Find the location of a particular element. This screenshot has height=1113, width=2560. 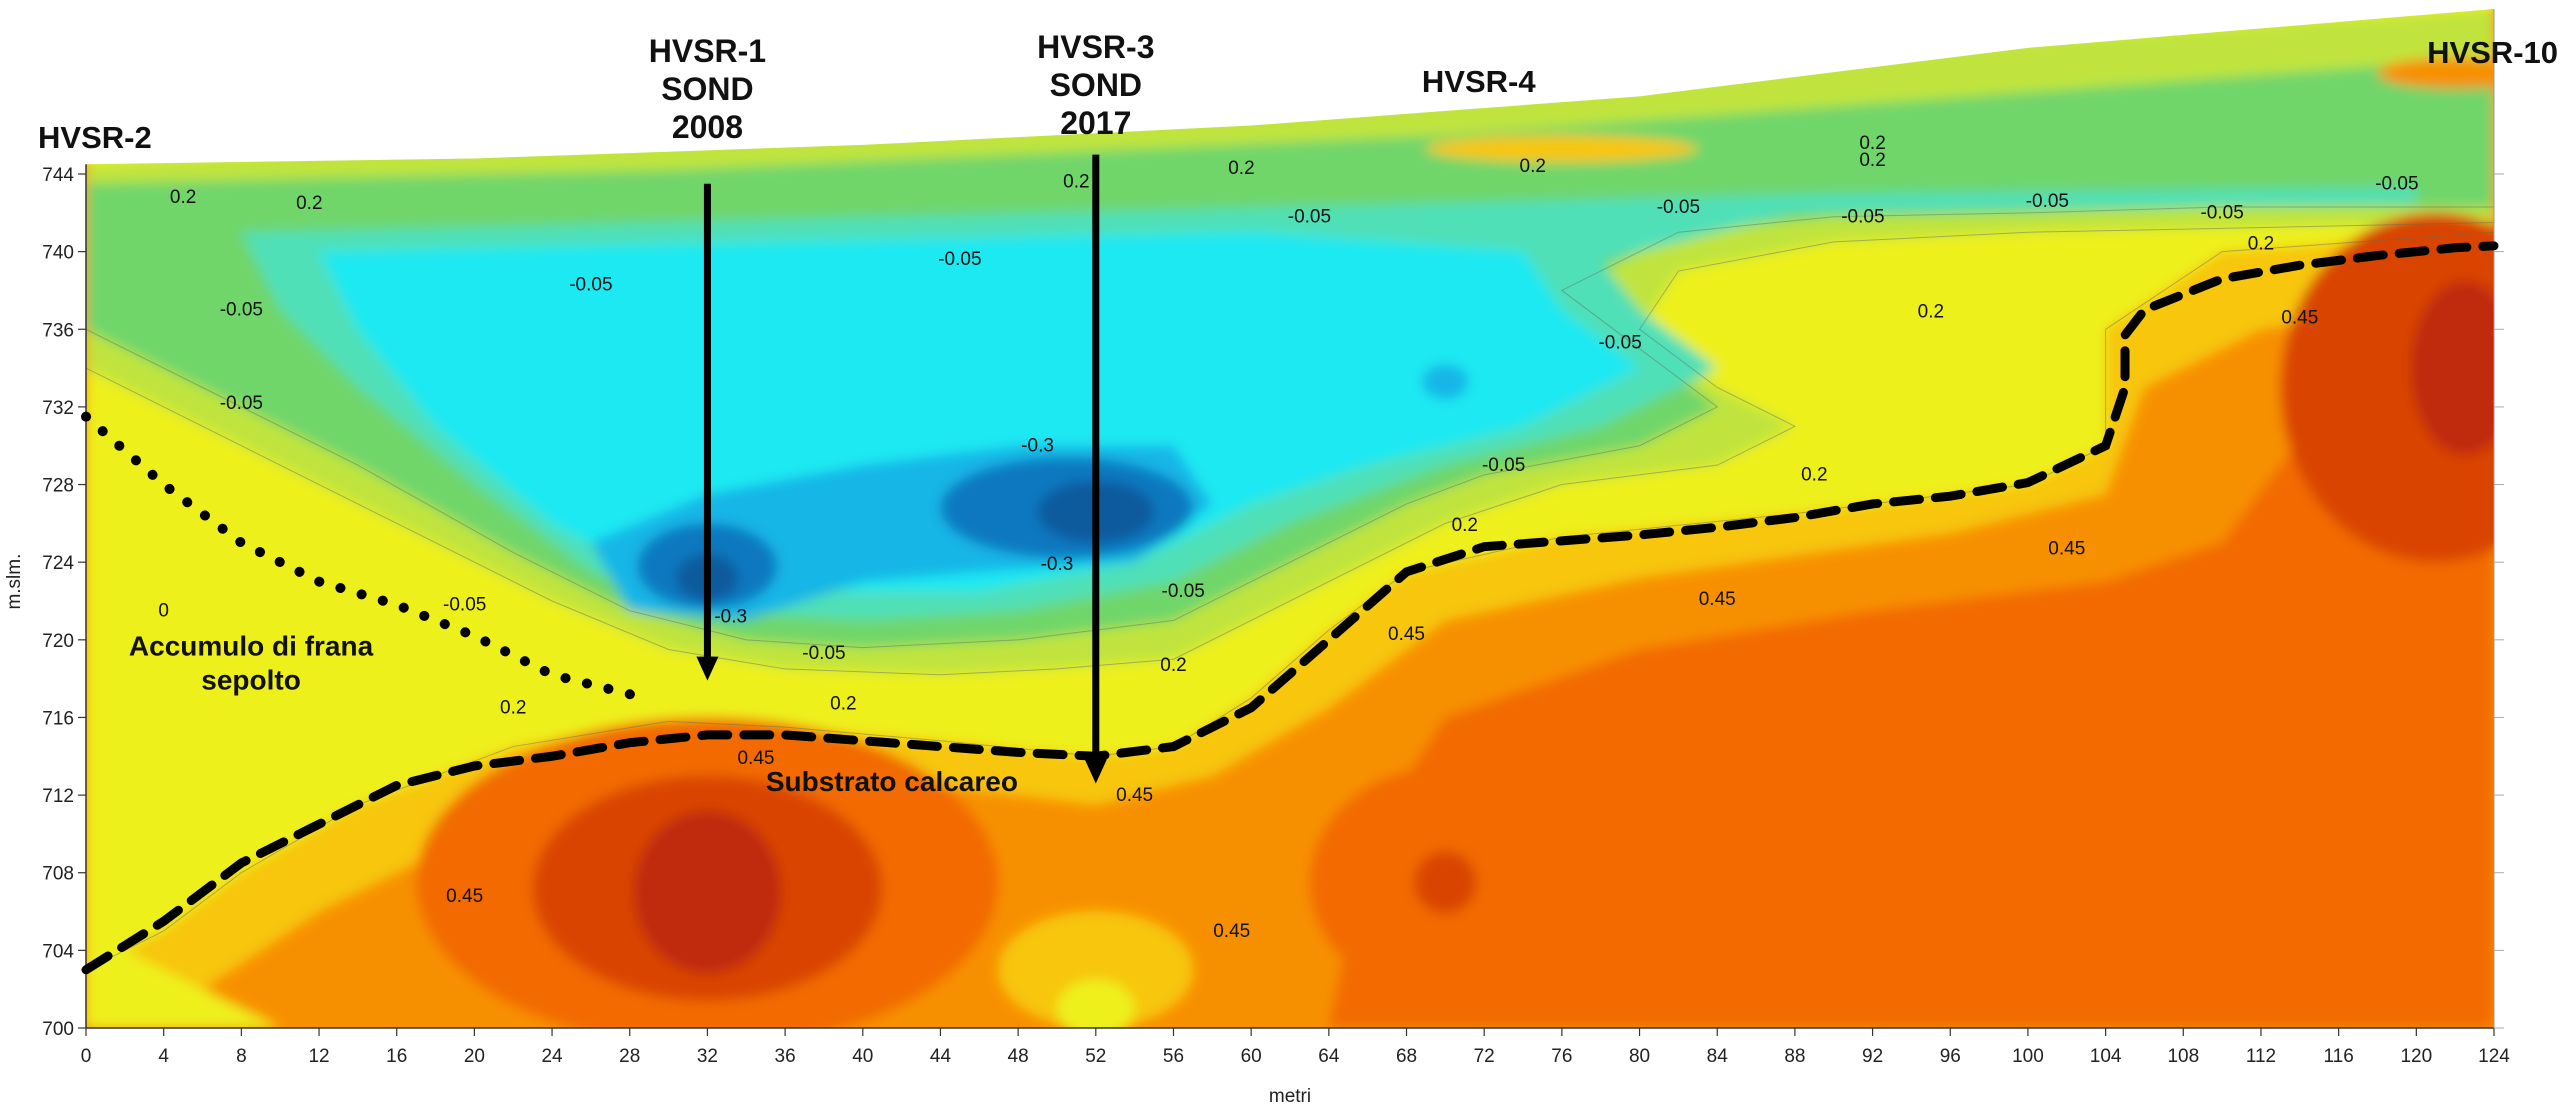

borehole-label: SOND is located at coordinates (707, 89).